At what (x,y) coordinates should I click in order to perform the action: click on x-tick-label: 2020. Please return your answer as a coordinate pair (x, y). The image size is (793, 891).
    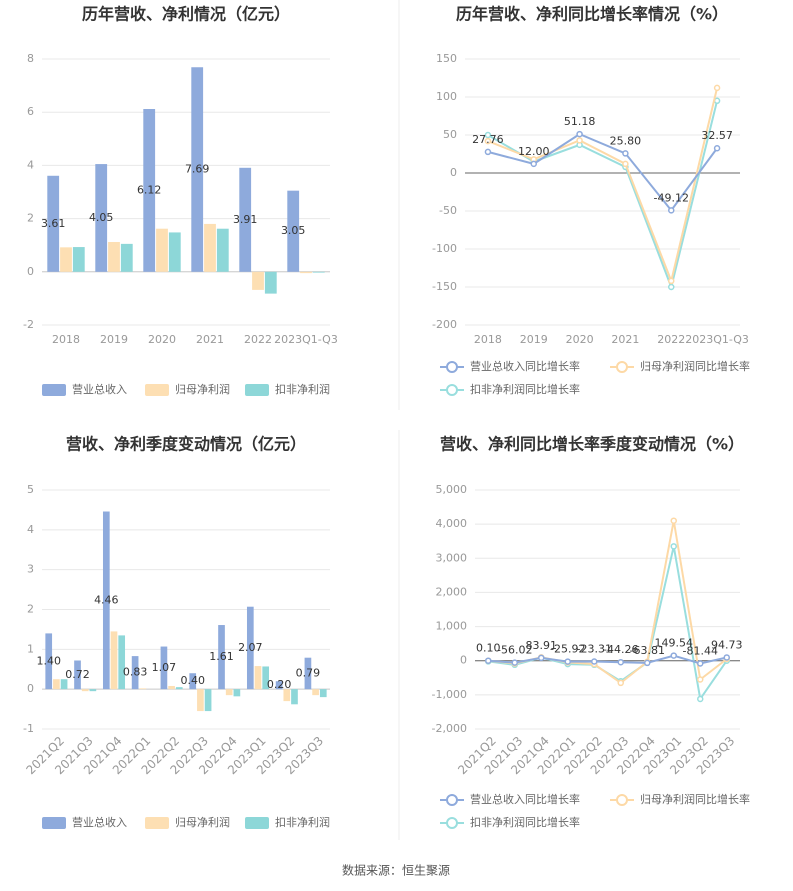
    Looking at the image, I should click on (580, 339).